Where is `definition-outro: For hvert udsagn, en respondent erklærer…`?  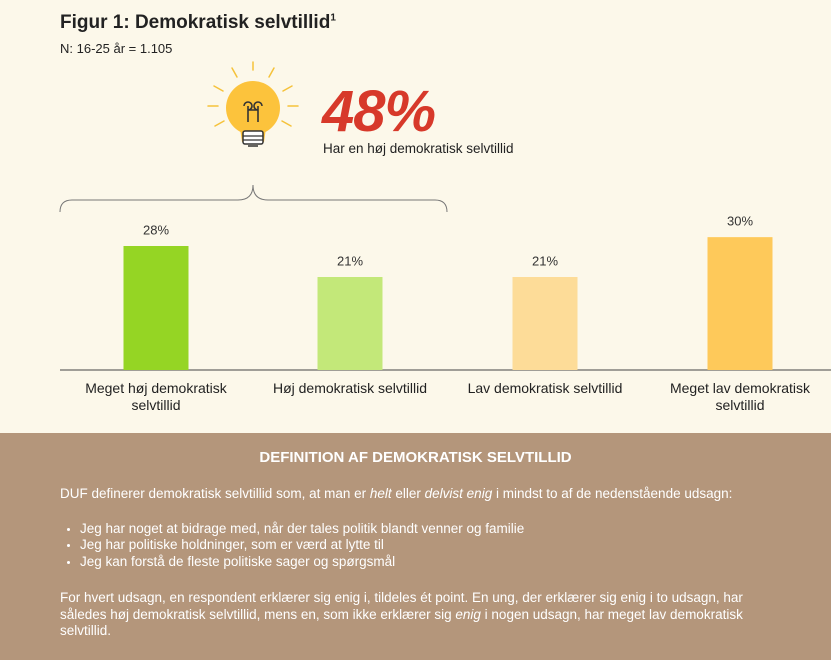 definition-outro: For hvert udsagn, en respondent erklærer… is located at coordinates (415, 615).